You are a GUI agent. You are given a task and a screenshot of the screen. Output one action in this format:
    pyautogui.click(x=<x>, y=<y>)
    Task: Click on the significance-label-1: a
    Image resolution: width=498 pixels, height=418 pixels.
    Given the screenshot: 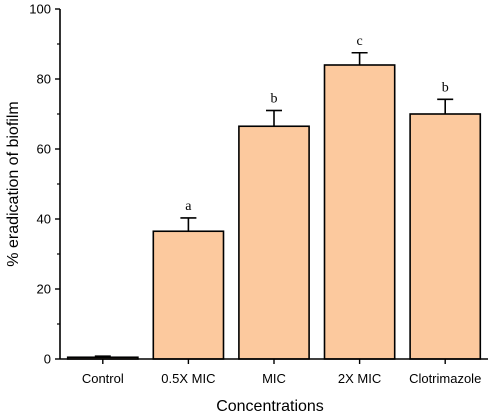 What is the action you would take?
    pyautogui.click(x=188, y=206)
    